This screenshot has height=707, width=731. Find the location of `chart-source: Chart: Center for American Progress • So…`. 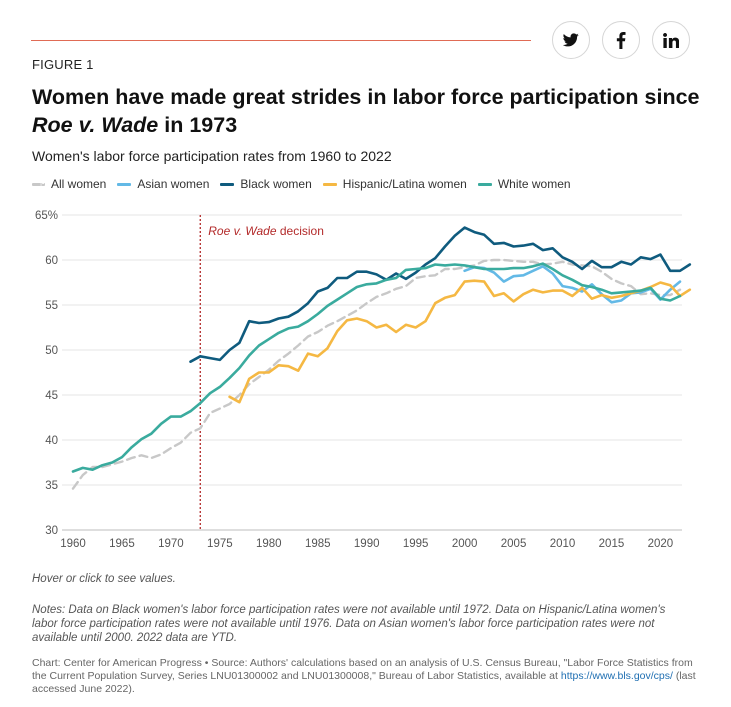

chart-source: Chart: Center for American Progress • So… is located at coordinates (367, 676).